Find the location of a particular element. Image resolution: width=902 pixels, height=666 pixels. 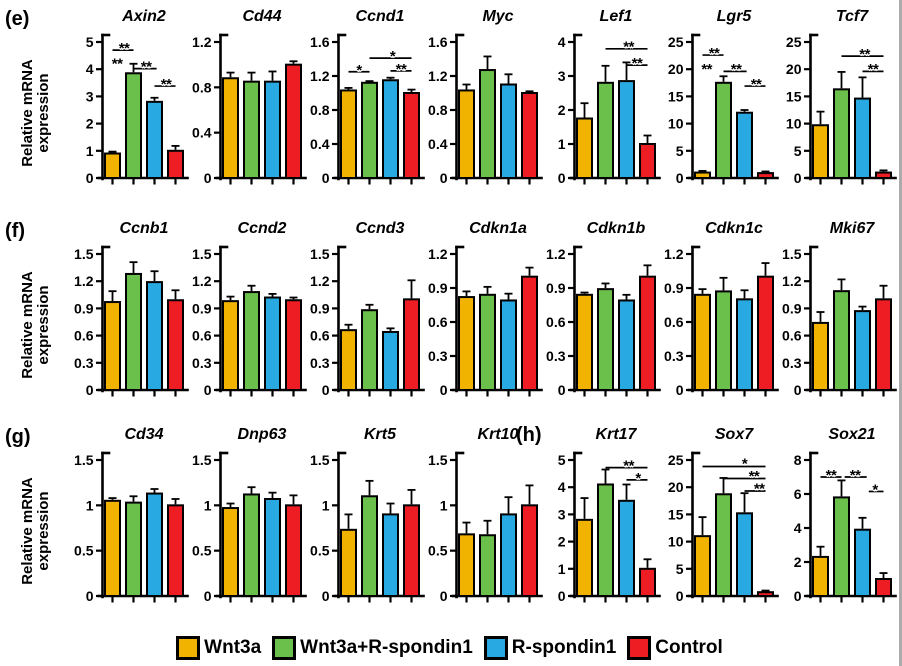

chart-plot-cd34: 0 0.5 1 1.5 is located at coordinates (131, 527).